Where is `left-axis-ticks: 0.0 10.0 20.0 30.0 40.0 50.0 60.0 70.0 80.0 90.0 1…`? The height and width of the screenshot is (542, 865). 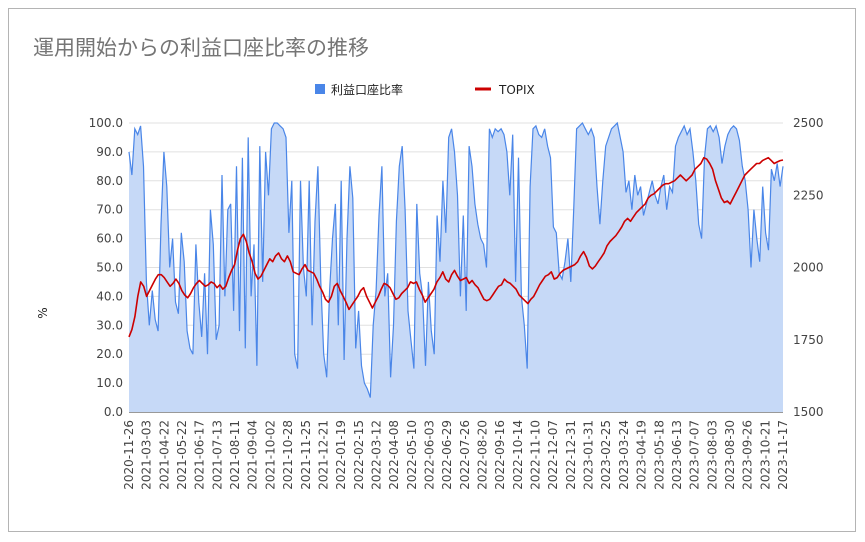 left-axis-ticks: 0.0 10.0 20.0 30.0 40.0 50.0 60.0 70.0 80.0 90.0 1… is located at coordinates (106, 267).